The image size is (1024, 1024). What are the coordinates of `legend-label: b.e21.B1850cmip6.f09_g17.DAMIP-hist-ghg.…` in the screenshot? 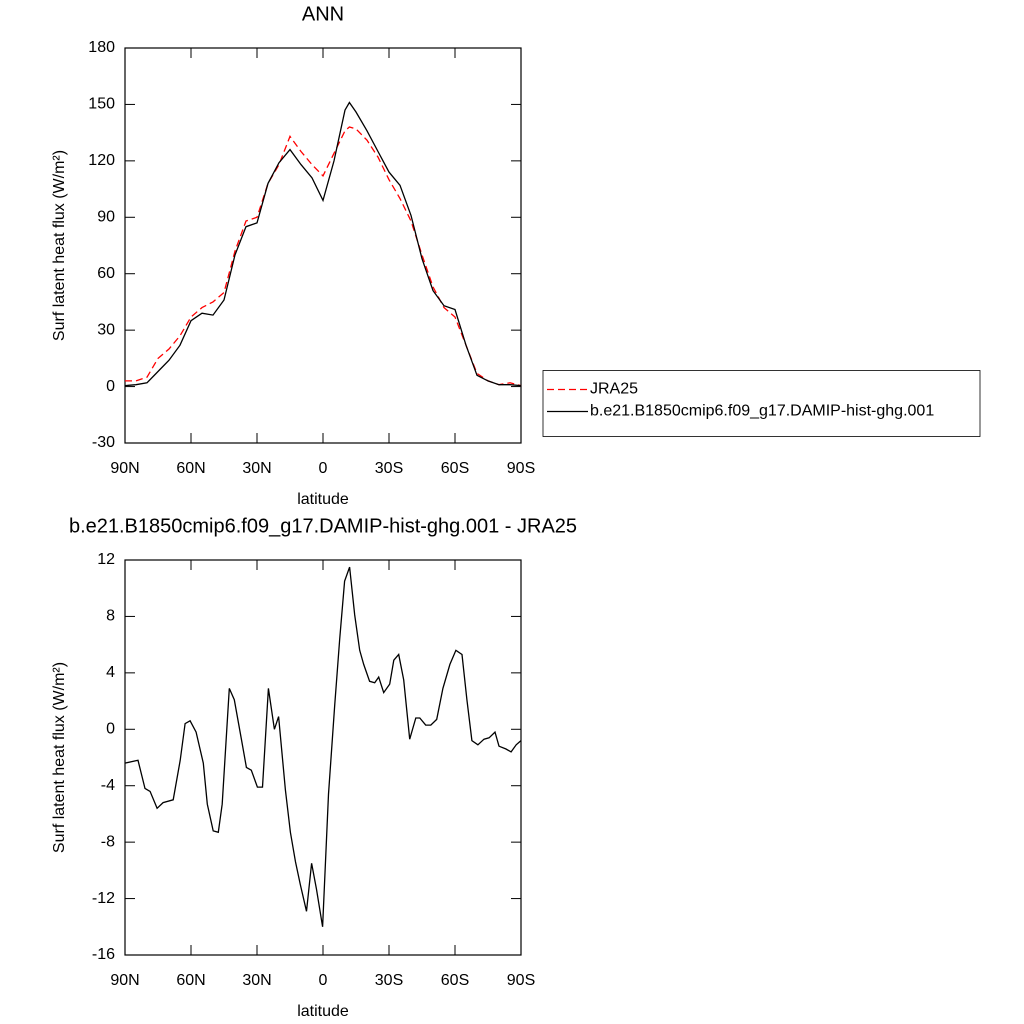 It's located at (762, 411).